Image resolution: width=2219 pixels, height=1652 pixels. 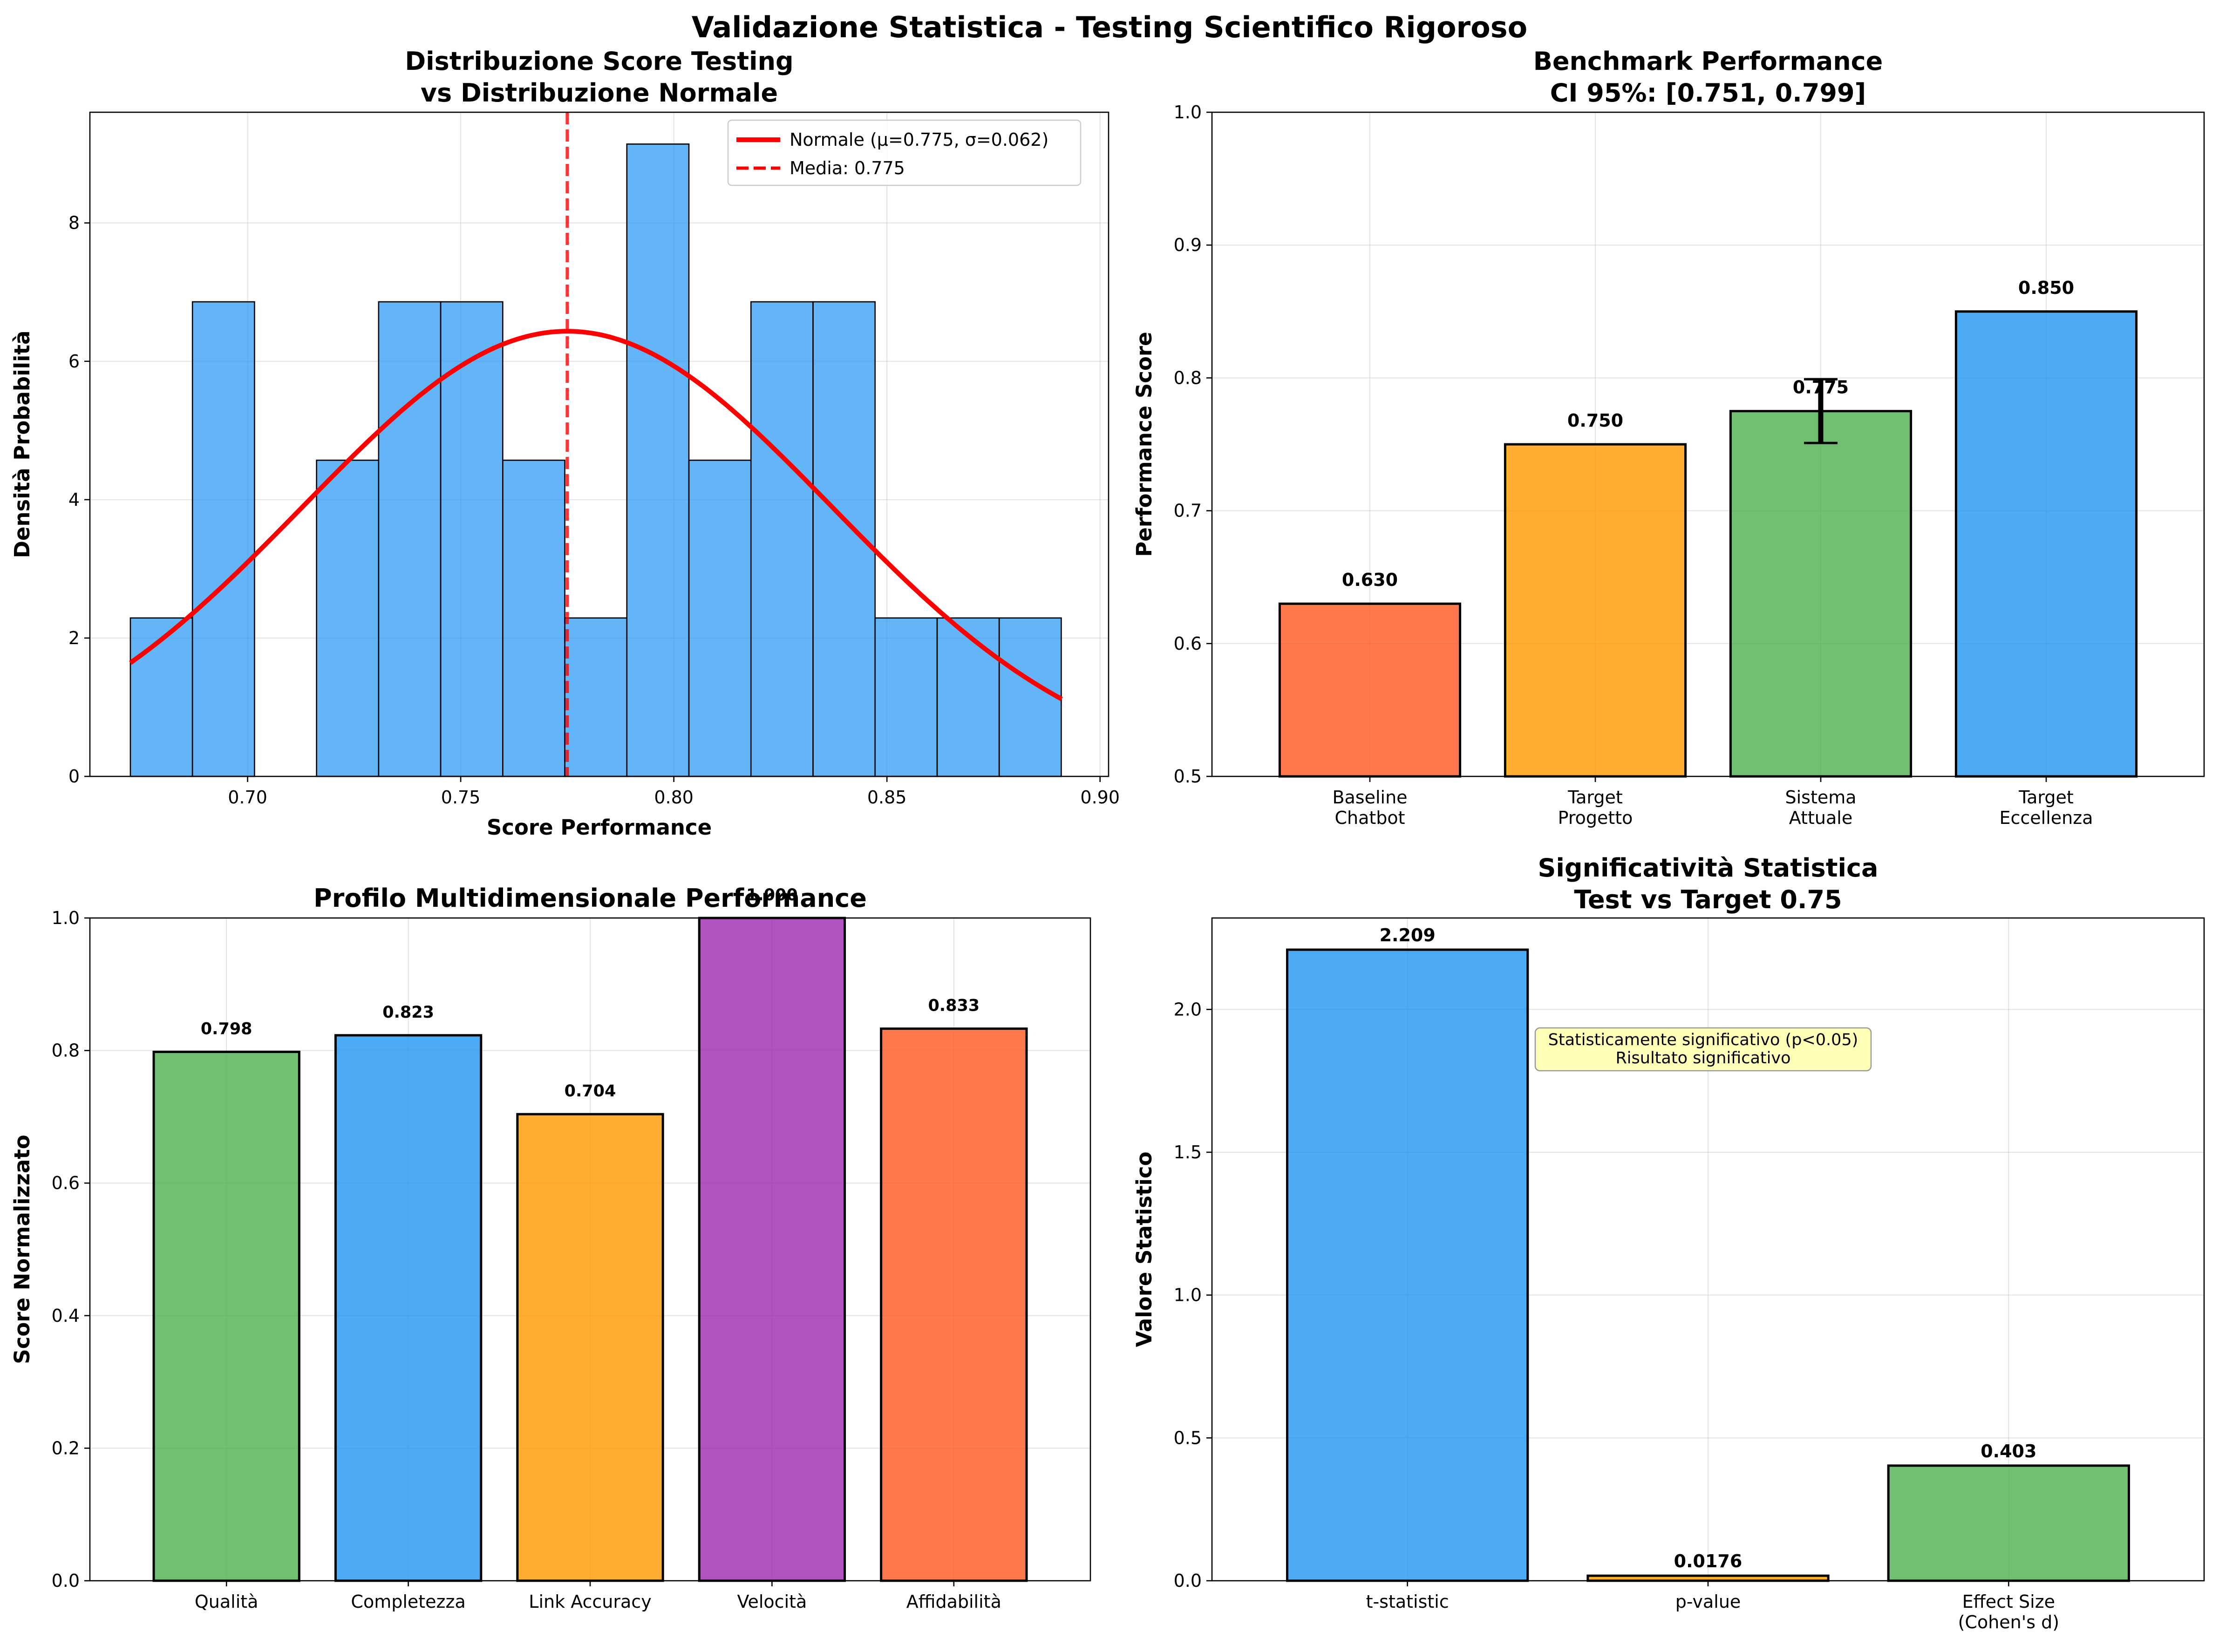 What do you see at coordinates (887, 797) in the screenshot?
I see `x-tick-label: 0.85` at bounding box center [887, 797].